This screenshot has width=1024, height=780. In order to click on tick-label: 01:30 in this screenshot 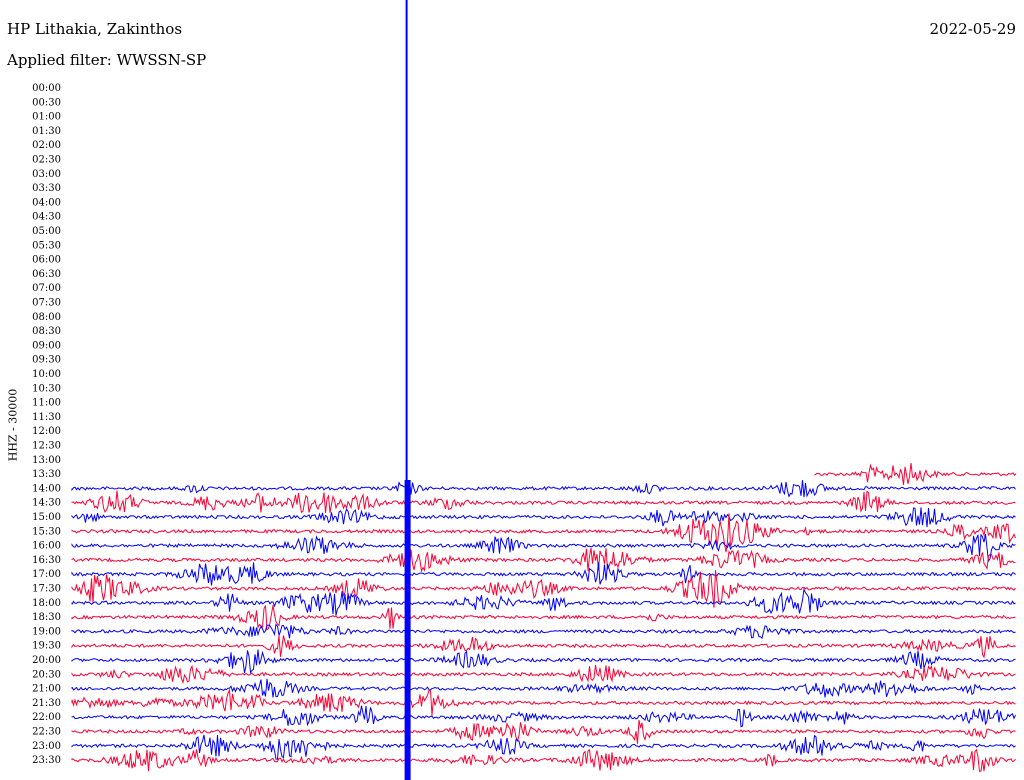, I will do `click(46, 131)`.